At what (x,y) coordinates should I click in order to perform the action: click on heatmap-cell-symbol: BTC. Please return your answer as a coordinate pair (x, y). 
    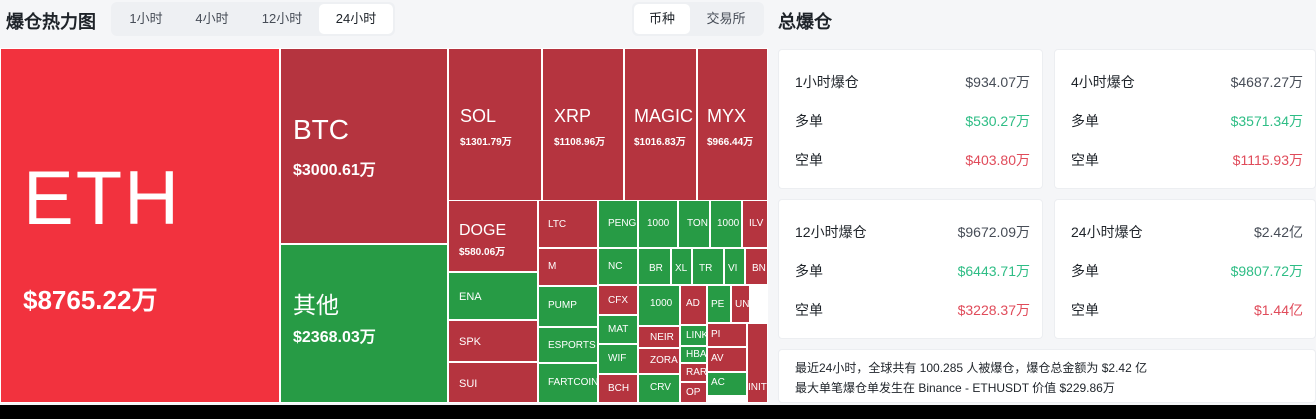
    Looking at the image, I should click on (321, 130).